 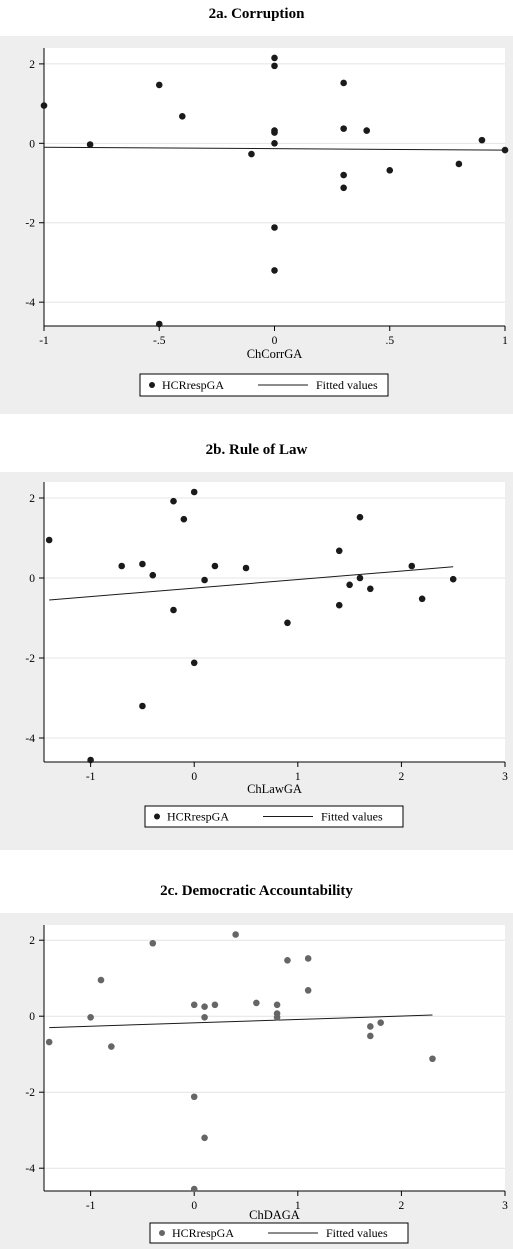 What do you see at coordinates (275, 354) in the screenshot?
I see `x-axis-label: ChCorrGA` at bounding box center [275, 354].